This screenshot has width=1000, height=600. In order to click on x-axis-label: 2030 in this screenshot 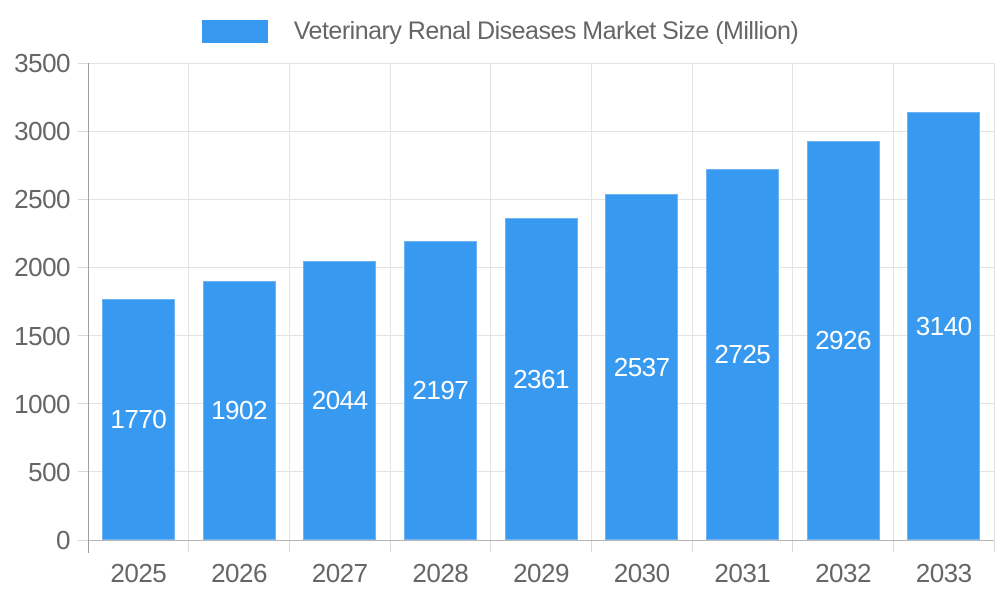, I will do `click(641, 573)`.